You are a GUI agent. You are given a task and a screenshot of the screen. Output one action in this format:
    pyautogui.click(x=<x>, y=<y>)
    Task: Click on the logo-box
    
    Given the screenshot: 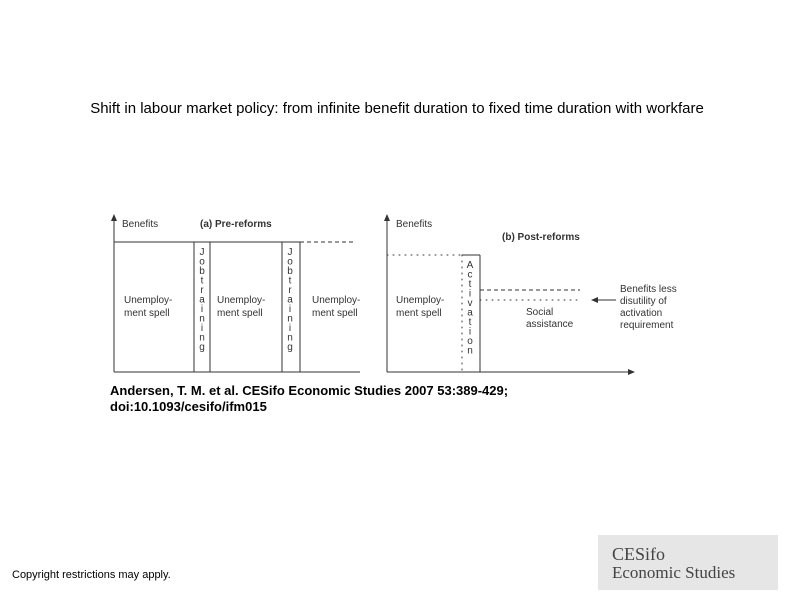 What is the action you would take?
    pyautogui.click(x=688, y=562)
    